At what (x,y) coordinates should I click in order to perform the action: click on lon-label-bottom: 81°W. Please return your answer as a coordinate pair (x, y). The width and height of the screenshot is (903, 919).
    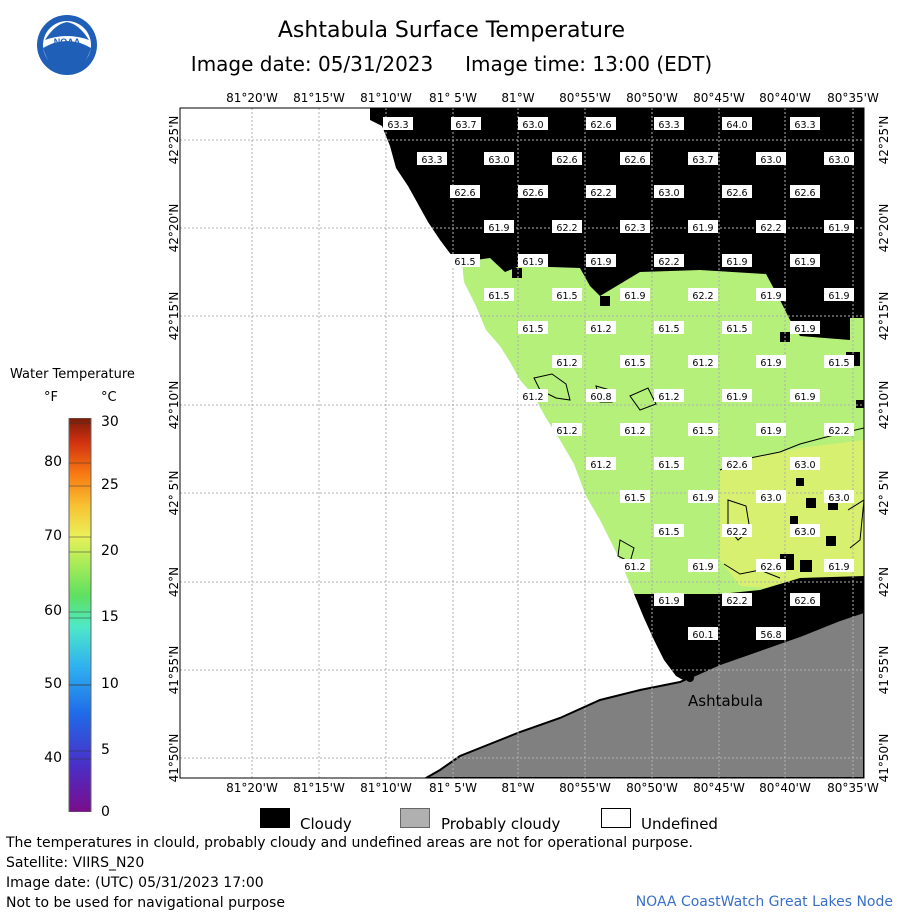
    Looking at the image, I should click on (517, 788).